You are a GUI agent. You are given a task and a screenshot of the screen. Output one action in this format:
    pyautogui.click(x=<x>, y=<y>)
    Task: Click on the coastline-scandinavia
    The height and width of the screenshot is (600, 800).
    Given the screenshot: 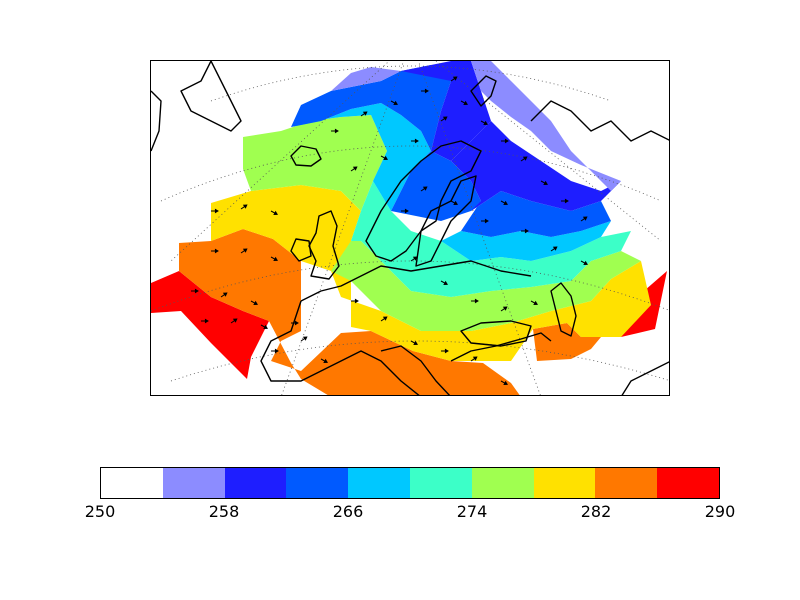 What is the action you would take?
    pyautogui.click(x=423, y=201)
    